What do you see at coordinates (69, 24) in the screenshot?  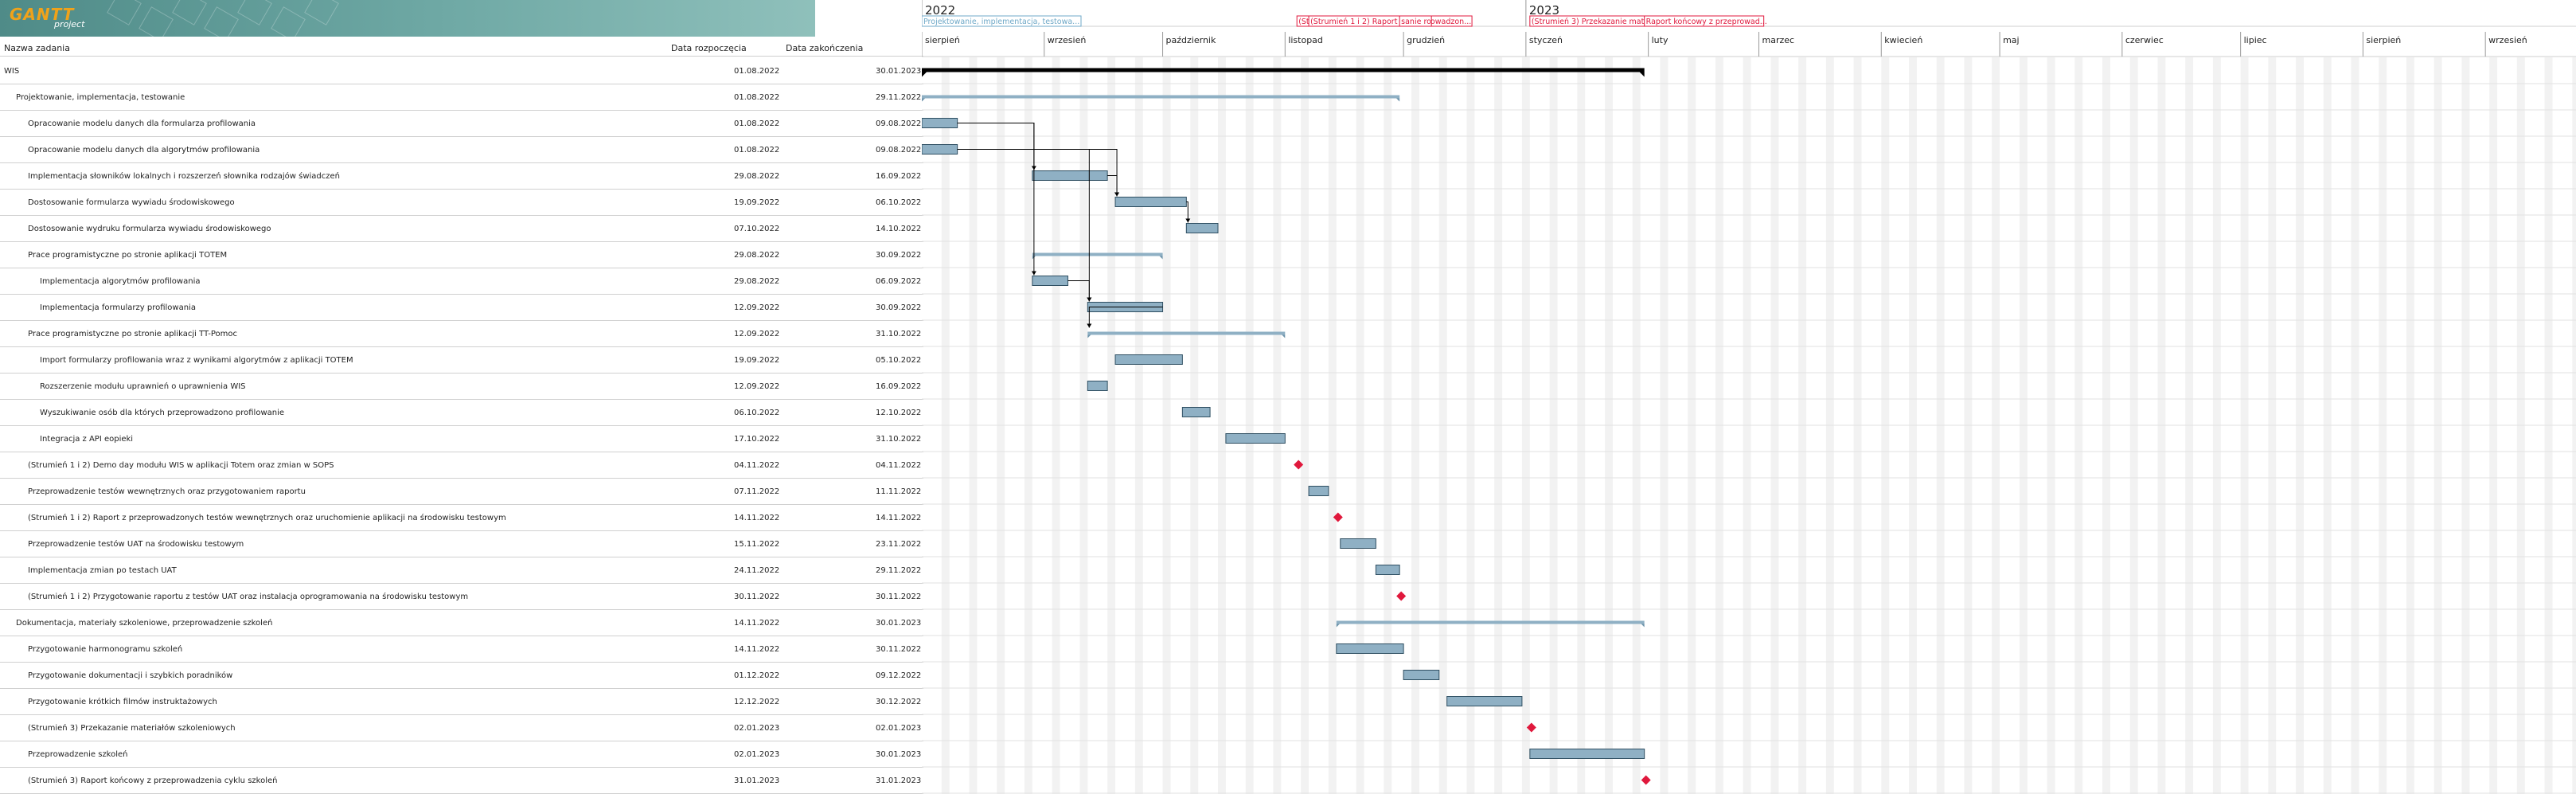 I see `logo-subtext: project` at bounding box center [69, 24].